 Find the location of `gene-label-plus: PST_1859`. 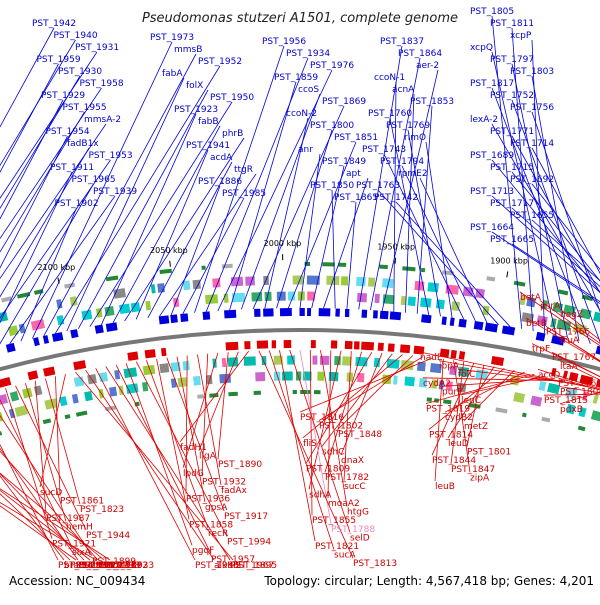

gene-label-plus: PST_1859 is located at coordinates (296, 78).